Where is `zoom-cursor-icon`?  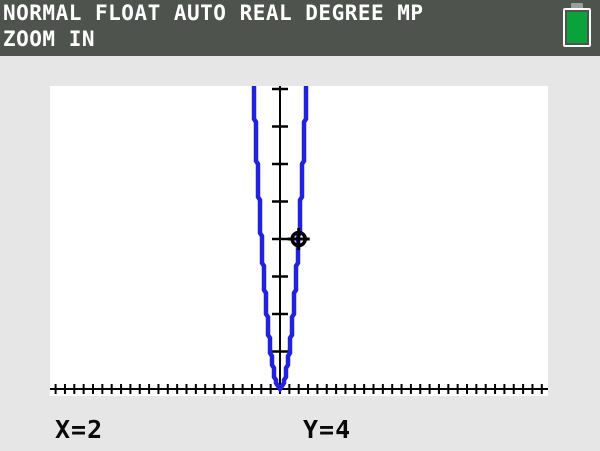 zoom-cursor-icon is located at coordinates (298, 239).